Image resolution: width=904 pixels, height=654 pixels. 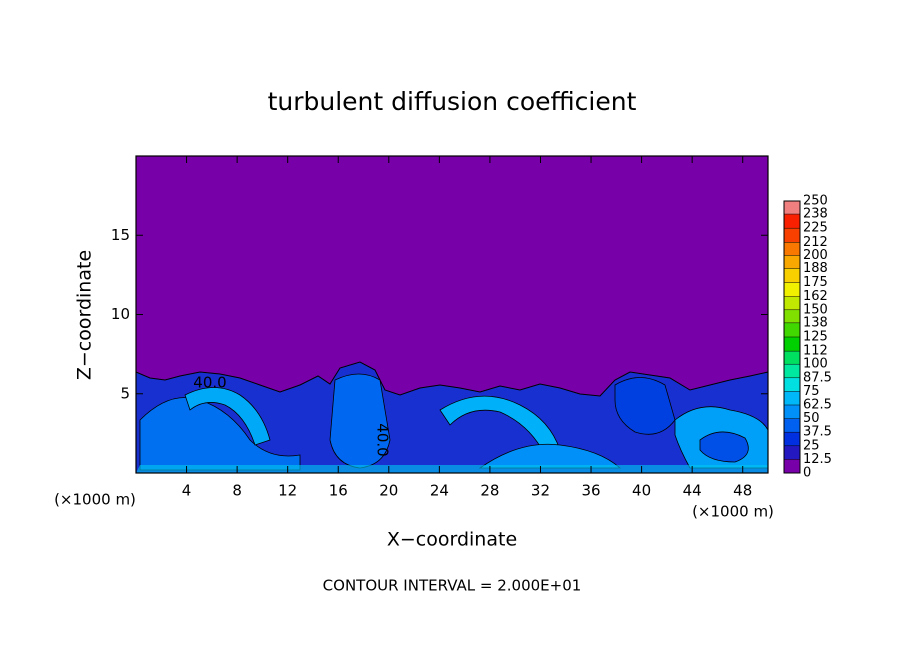 I want to click on colorbar-label: 225, so click(x=815, y=228).